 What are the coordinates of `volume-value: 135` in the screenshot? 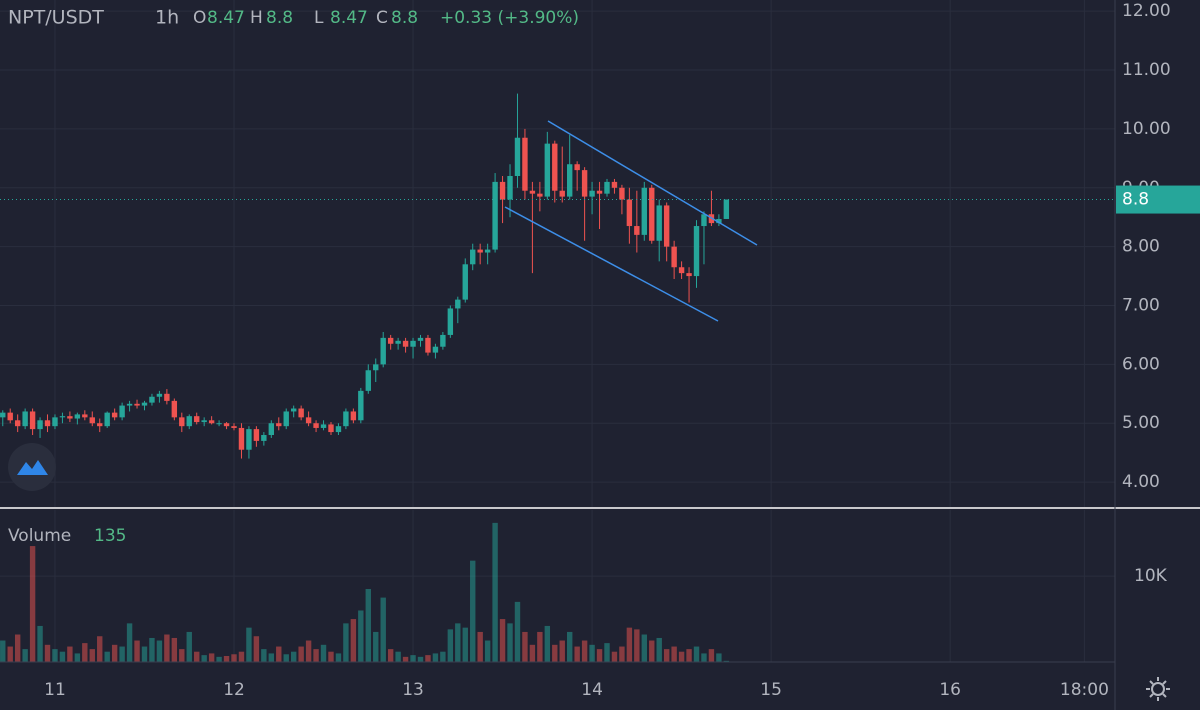 It's located at (110, 536).